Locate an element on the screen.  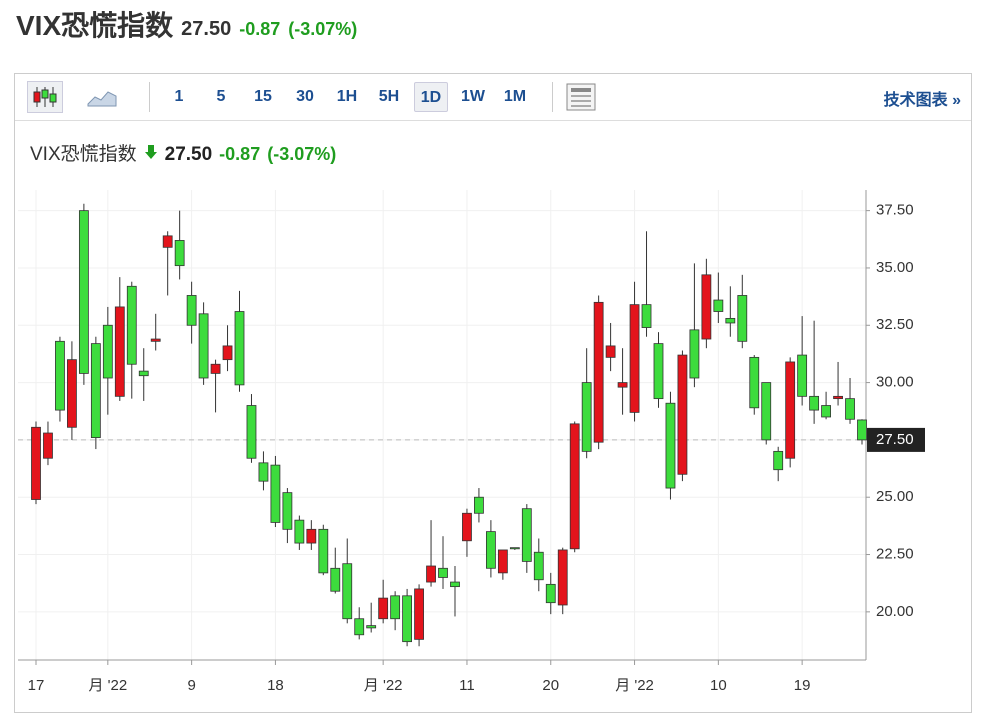
legend-name: VIX恐慌指数 is located at coordinates (83, 154).